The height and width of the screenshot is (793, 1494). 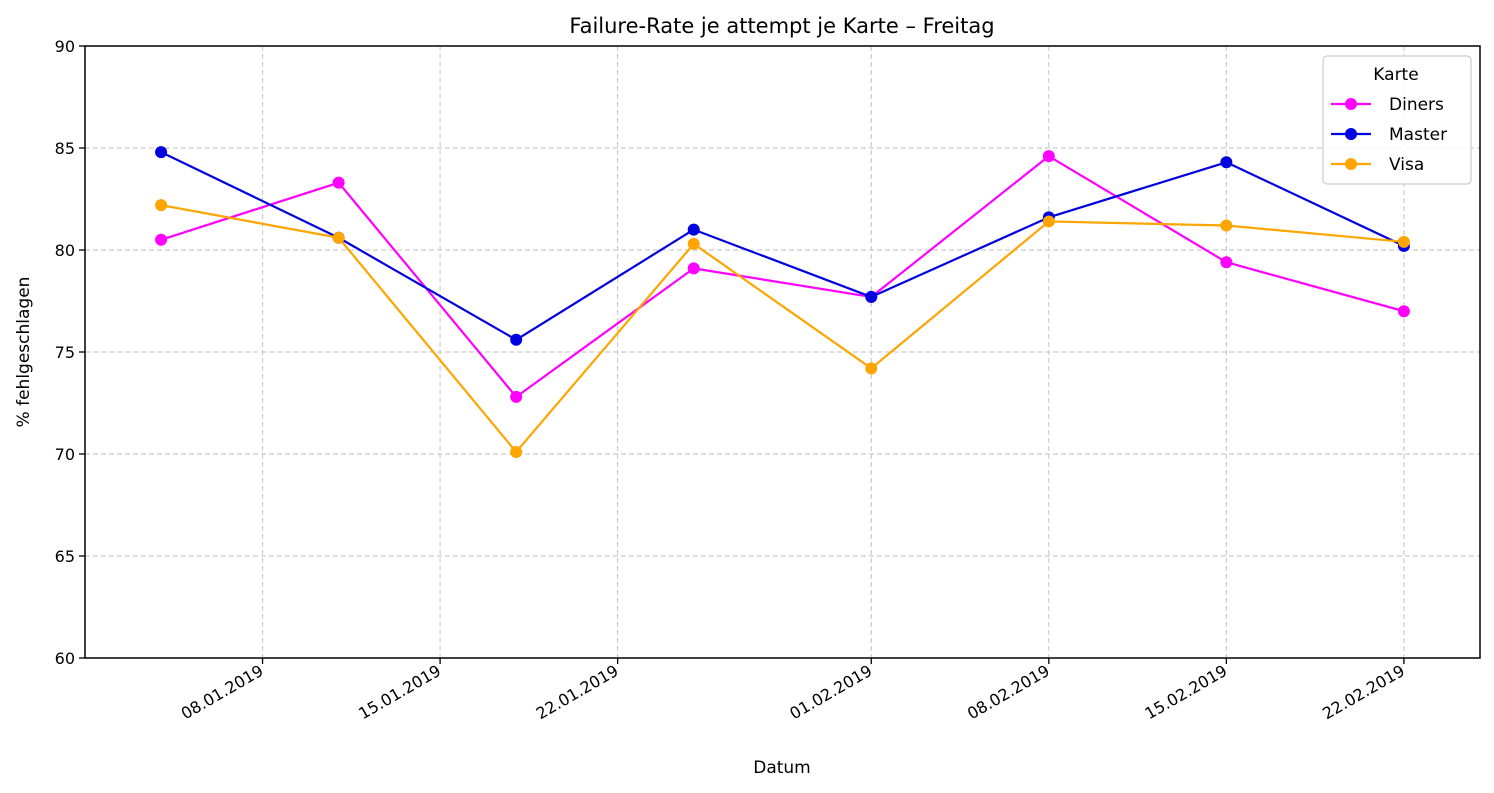 I want to click on legend-label-master: Master, so click(x=1418, y=135).